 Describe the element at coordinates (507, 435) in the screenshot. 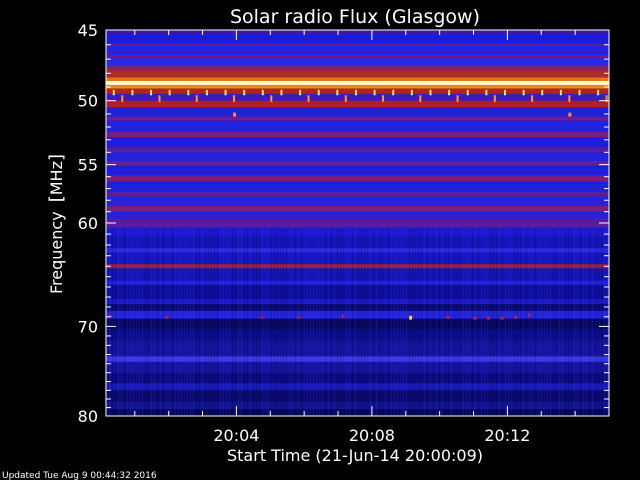

I see `x-tick-label: 20:12` at that location.